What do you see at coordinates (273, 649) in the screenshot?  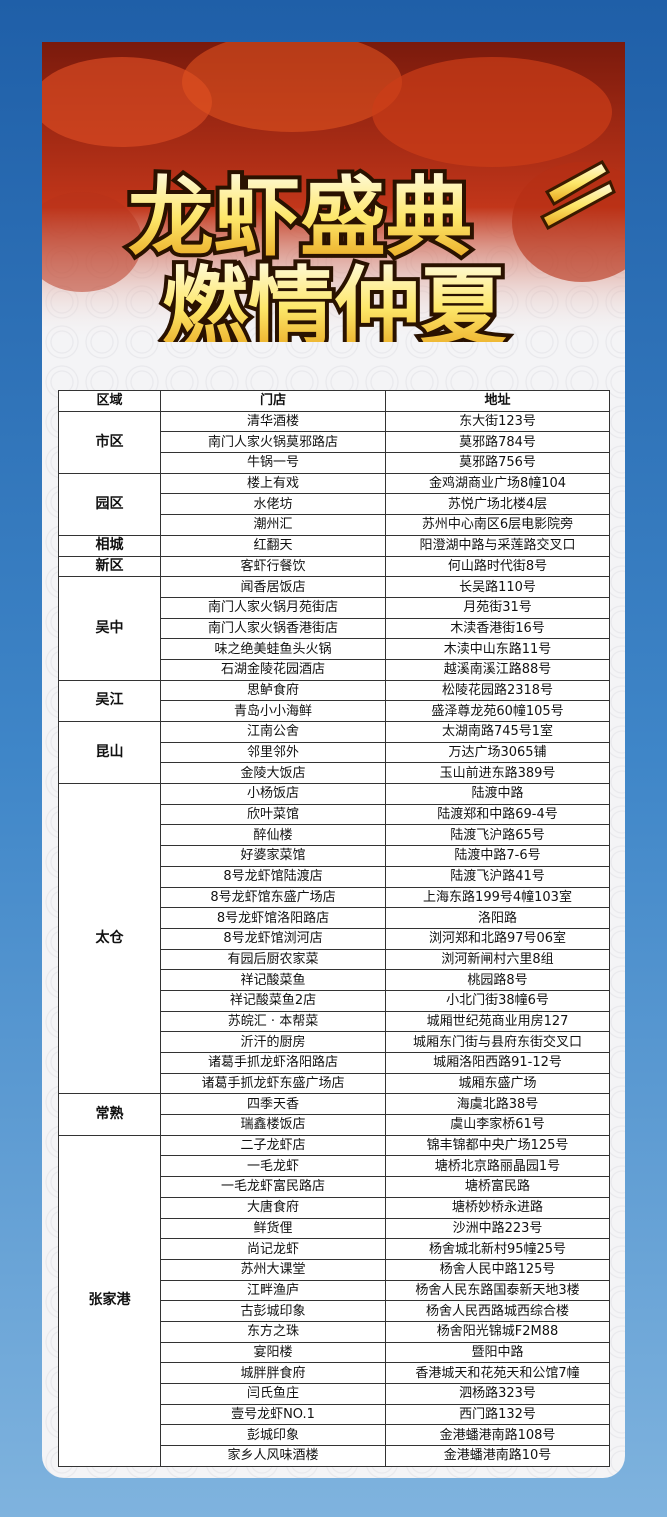 I see `store-cell: 味之绝美蛙鱼头火锅` at bounding box center [273, 649].